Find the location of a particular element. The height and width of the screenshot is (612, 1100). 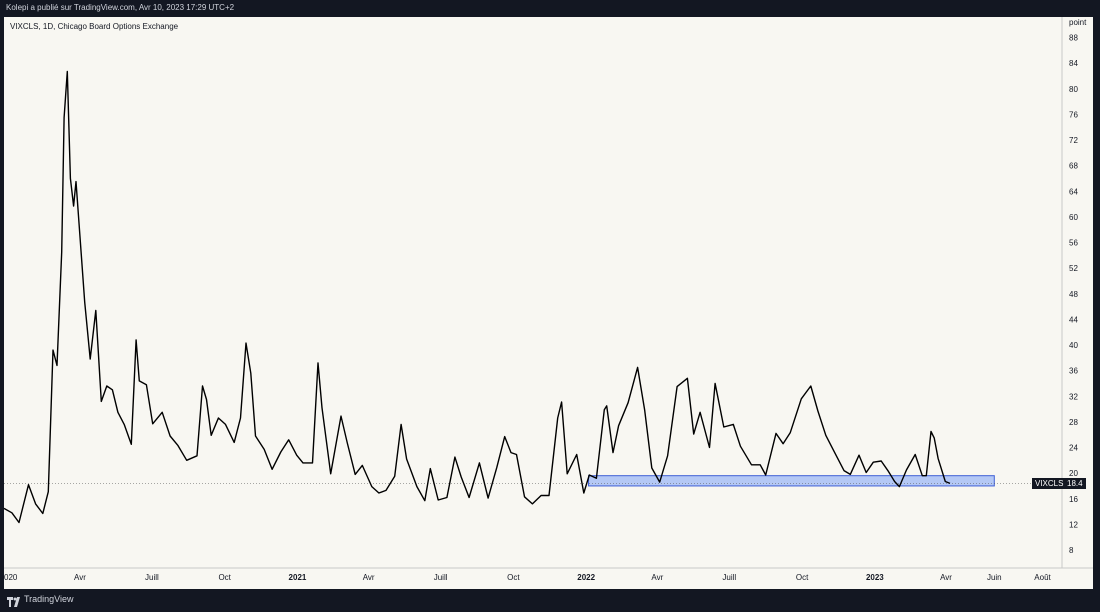

footer-bar is located at coordinates (550, 598).